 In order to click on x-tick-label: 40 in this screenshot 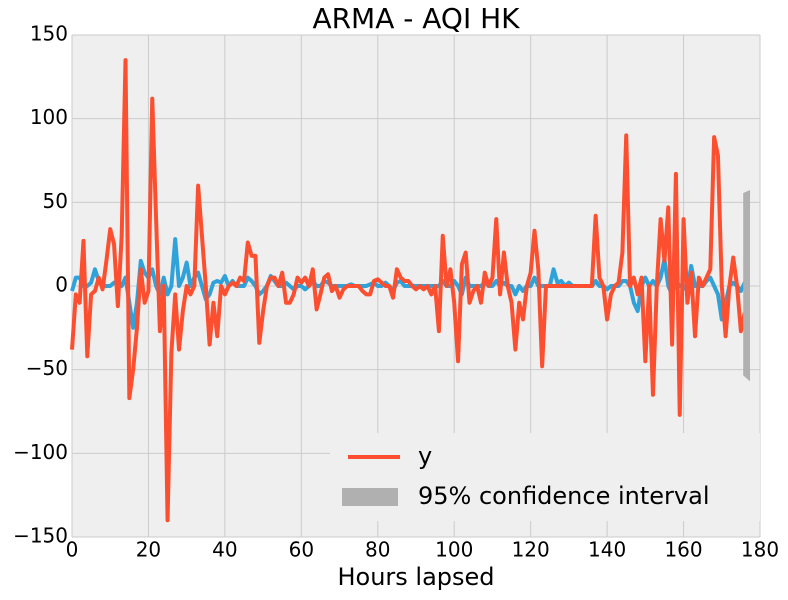, I will do `click(224, 550)`.